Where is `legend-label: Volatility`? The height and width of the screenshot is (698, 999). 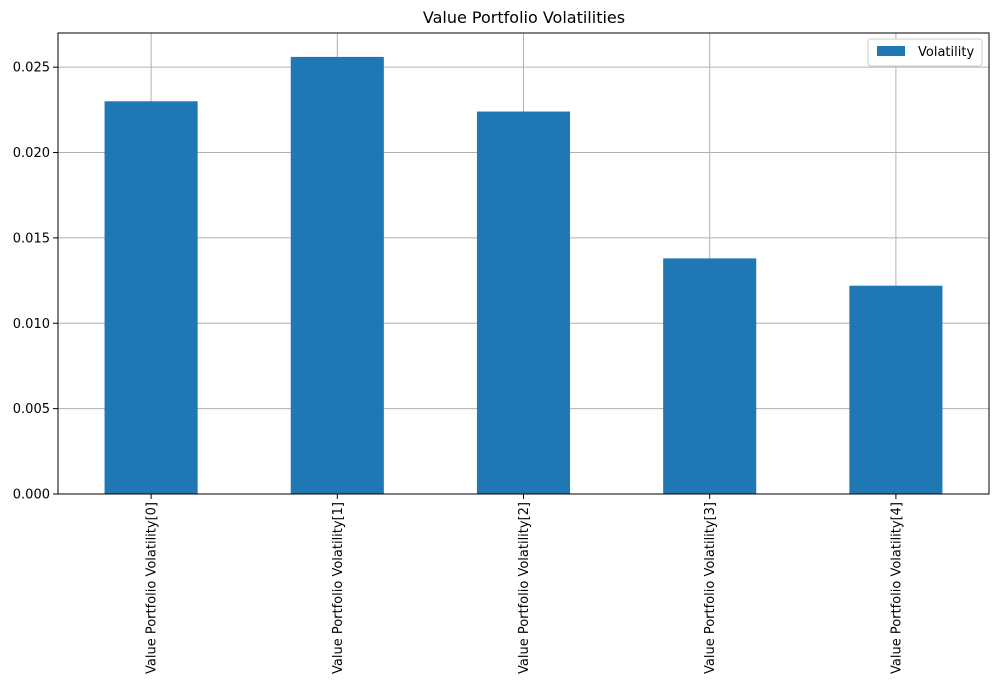 legend-label: Volatility is located at coordinates (946, 52).